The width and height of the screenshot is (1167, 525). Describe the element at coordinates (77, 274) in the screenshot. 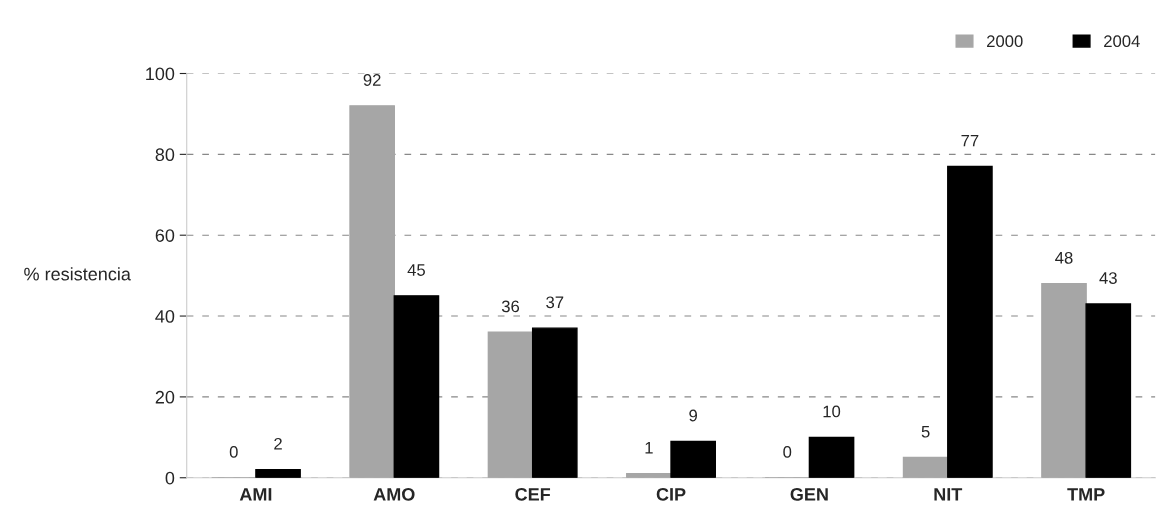

I see `y-axis-title: % resistencia` at that location.